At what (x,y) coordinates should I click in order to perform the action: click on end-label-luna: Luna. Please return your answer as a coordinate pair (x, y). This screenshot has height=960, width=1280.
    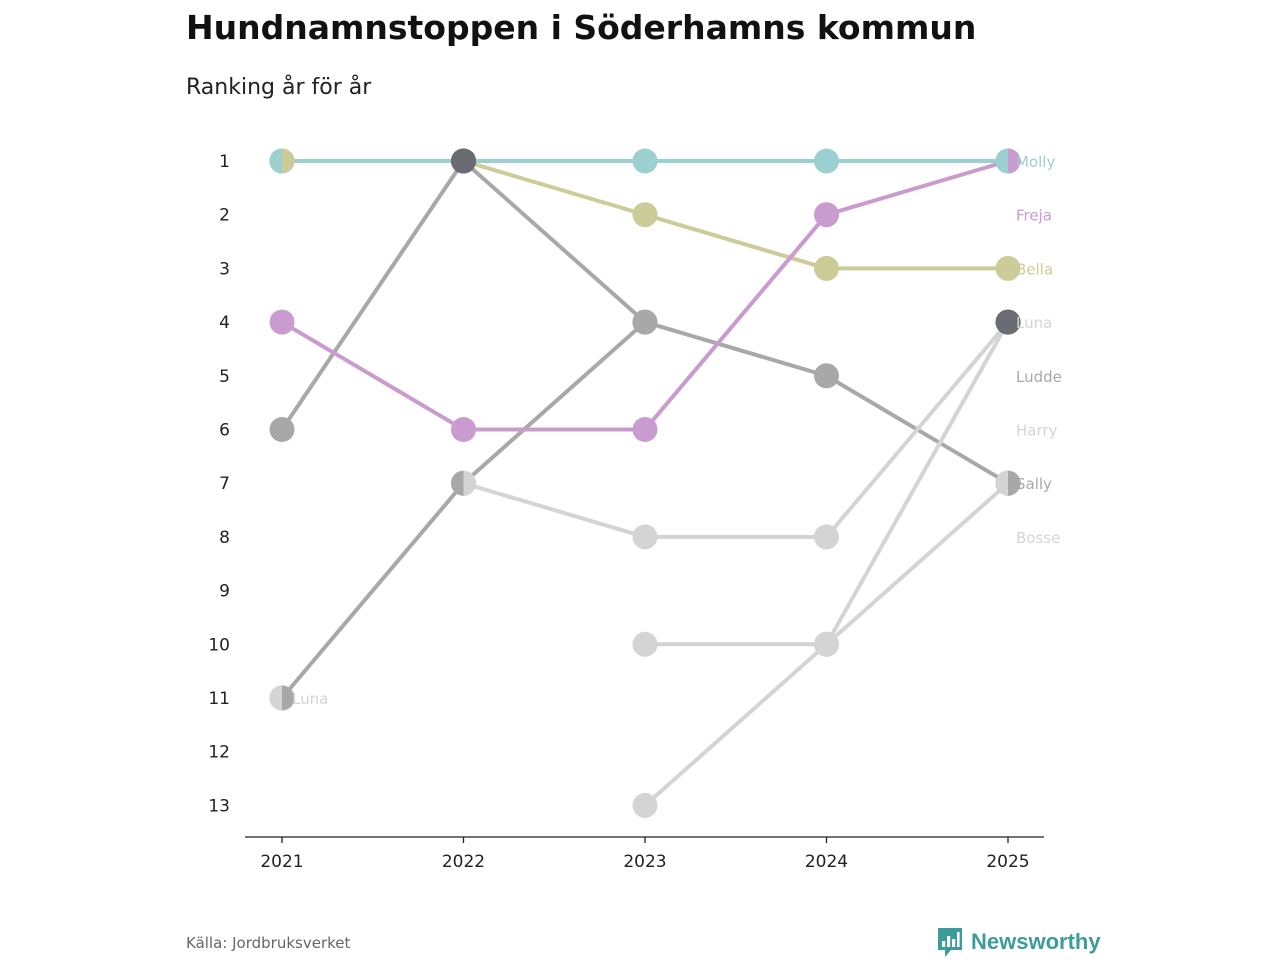
    Looking at the image, I should click on (1034, 323).